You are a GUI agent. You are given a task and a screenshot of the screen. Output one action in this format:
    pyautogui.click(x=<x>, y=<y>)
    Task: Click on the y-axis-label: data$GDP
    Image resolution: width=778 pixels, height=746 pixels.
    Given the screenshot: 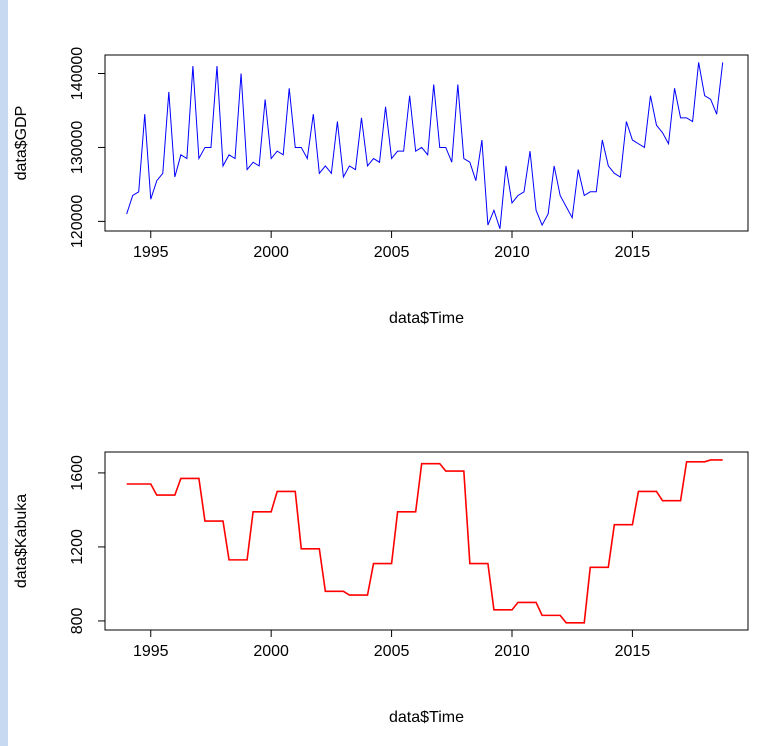 What is the action you would take?
    pyautogui.click(x=21, y=143)
    